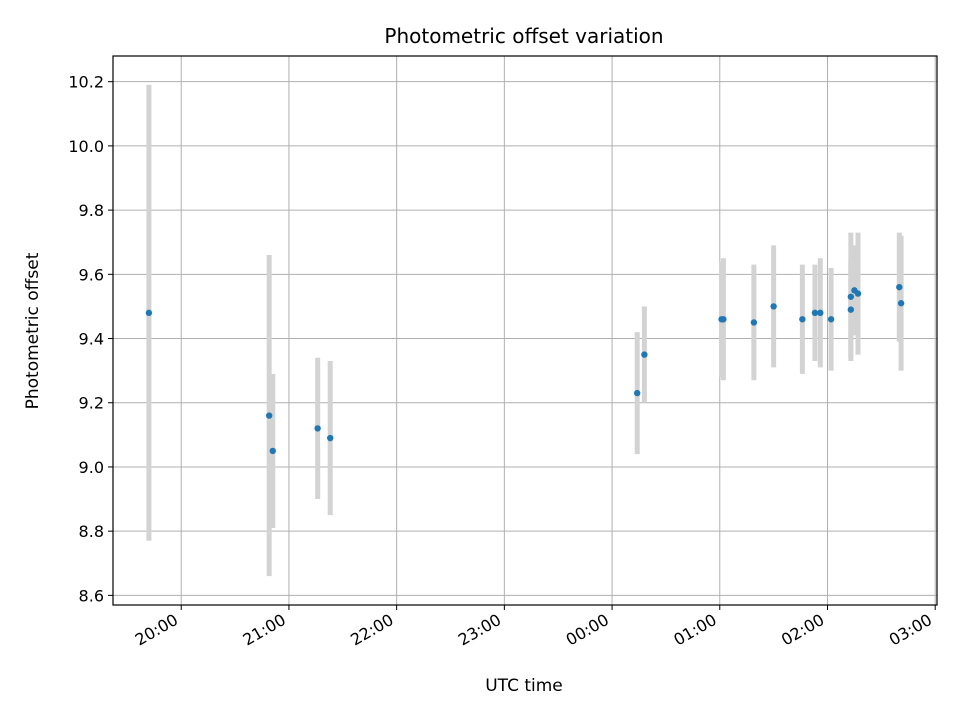 The height and width of the screenshot is (720, 960). Describe the element at coordinates (263, 630) in the screenshot. I see `x-tick-label: 21:00` at that location.